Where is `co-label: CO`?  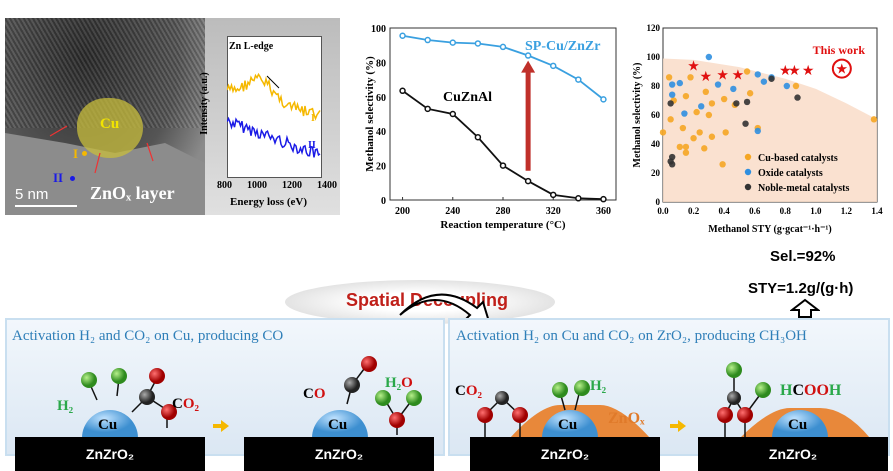 co-label: CO is located at coordinates (314, 394).